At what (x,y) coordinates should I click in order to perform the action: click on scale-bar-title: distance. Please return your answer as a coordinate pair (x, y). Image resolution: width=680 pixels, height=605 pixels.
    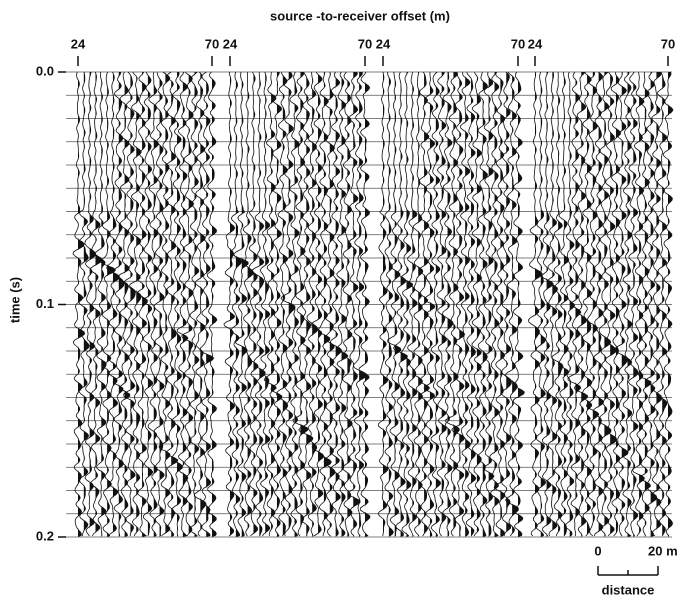
    Looking at the image, I should click on (628, 589).